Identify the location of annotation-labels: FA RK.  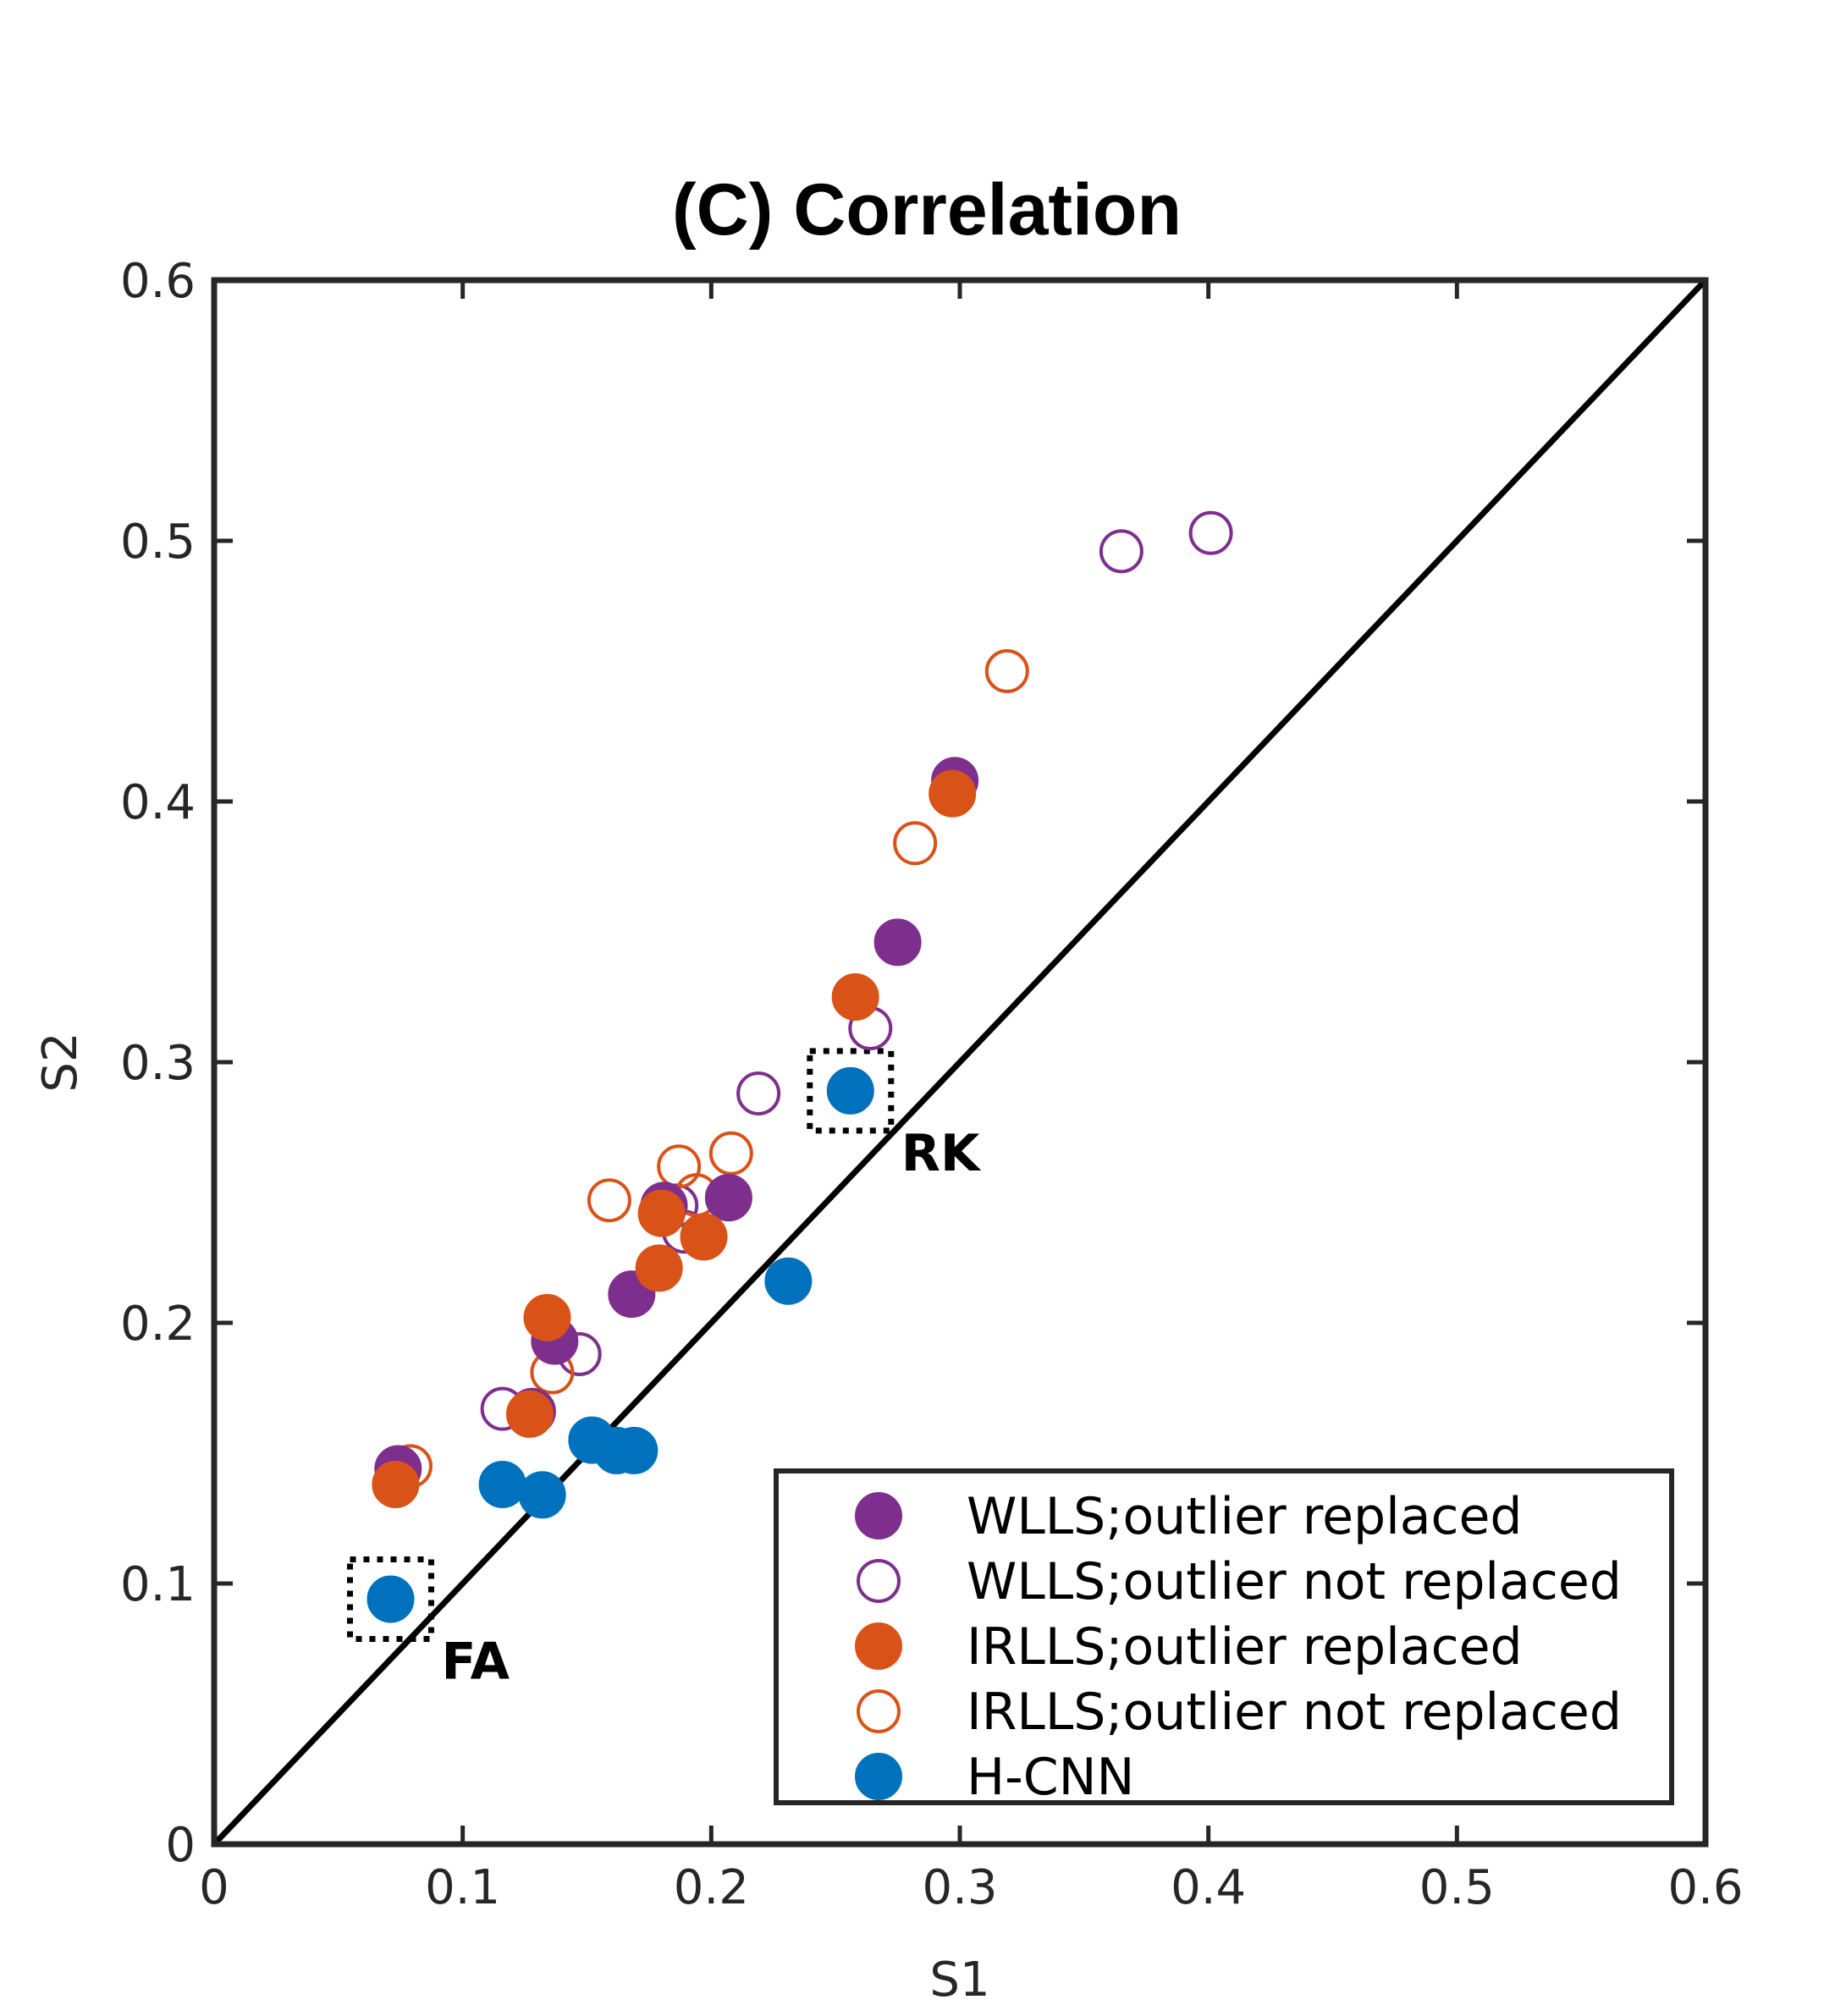
(712, 1408).